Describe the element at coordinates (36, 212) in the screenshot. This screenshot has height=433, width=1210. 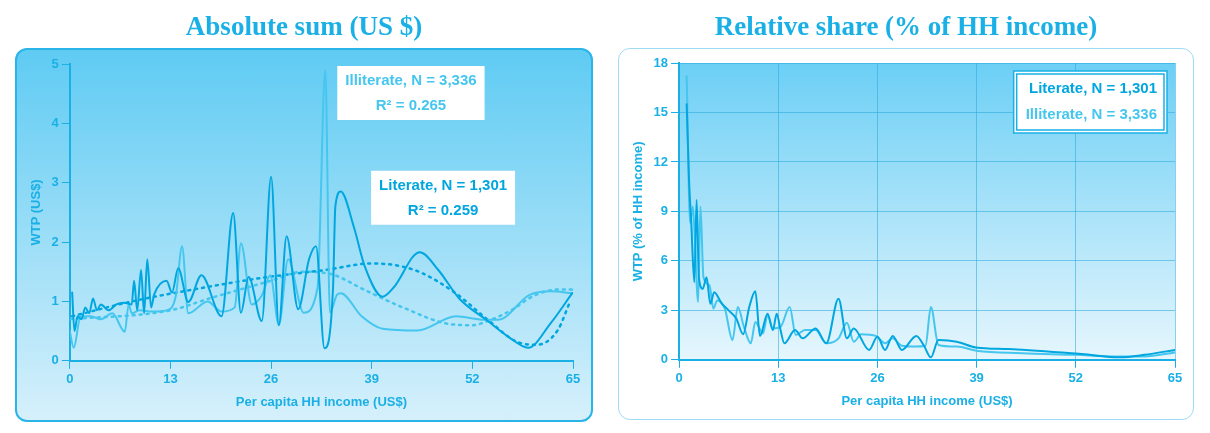
I see `y-axis-title: WTP (US$)` at that location.